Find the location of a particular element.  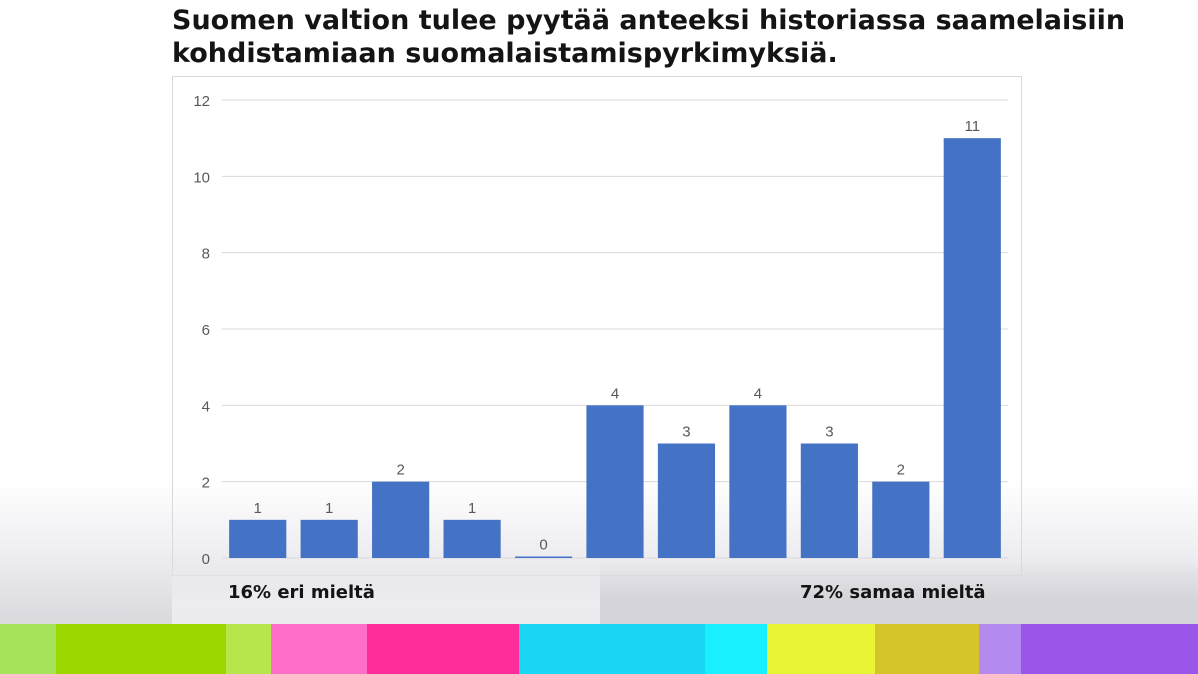

decorative-color-stripe is located at coordinates (599, 649).